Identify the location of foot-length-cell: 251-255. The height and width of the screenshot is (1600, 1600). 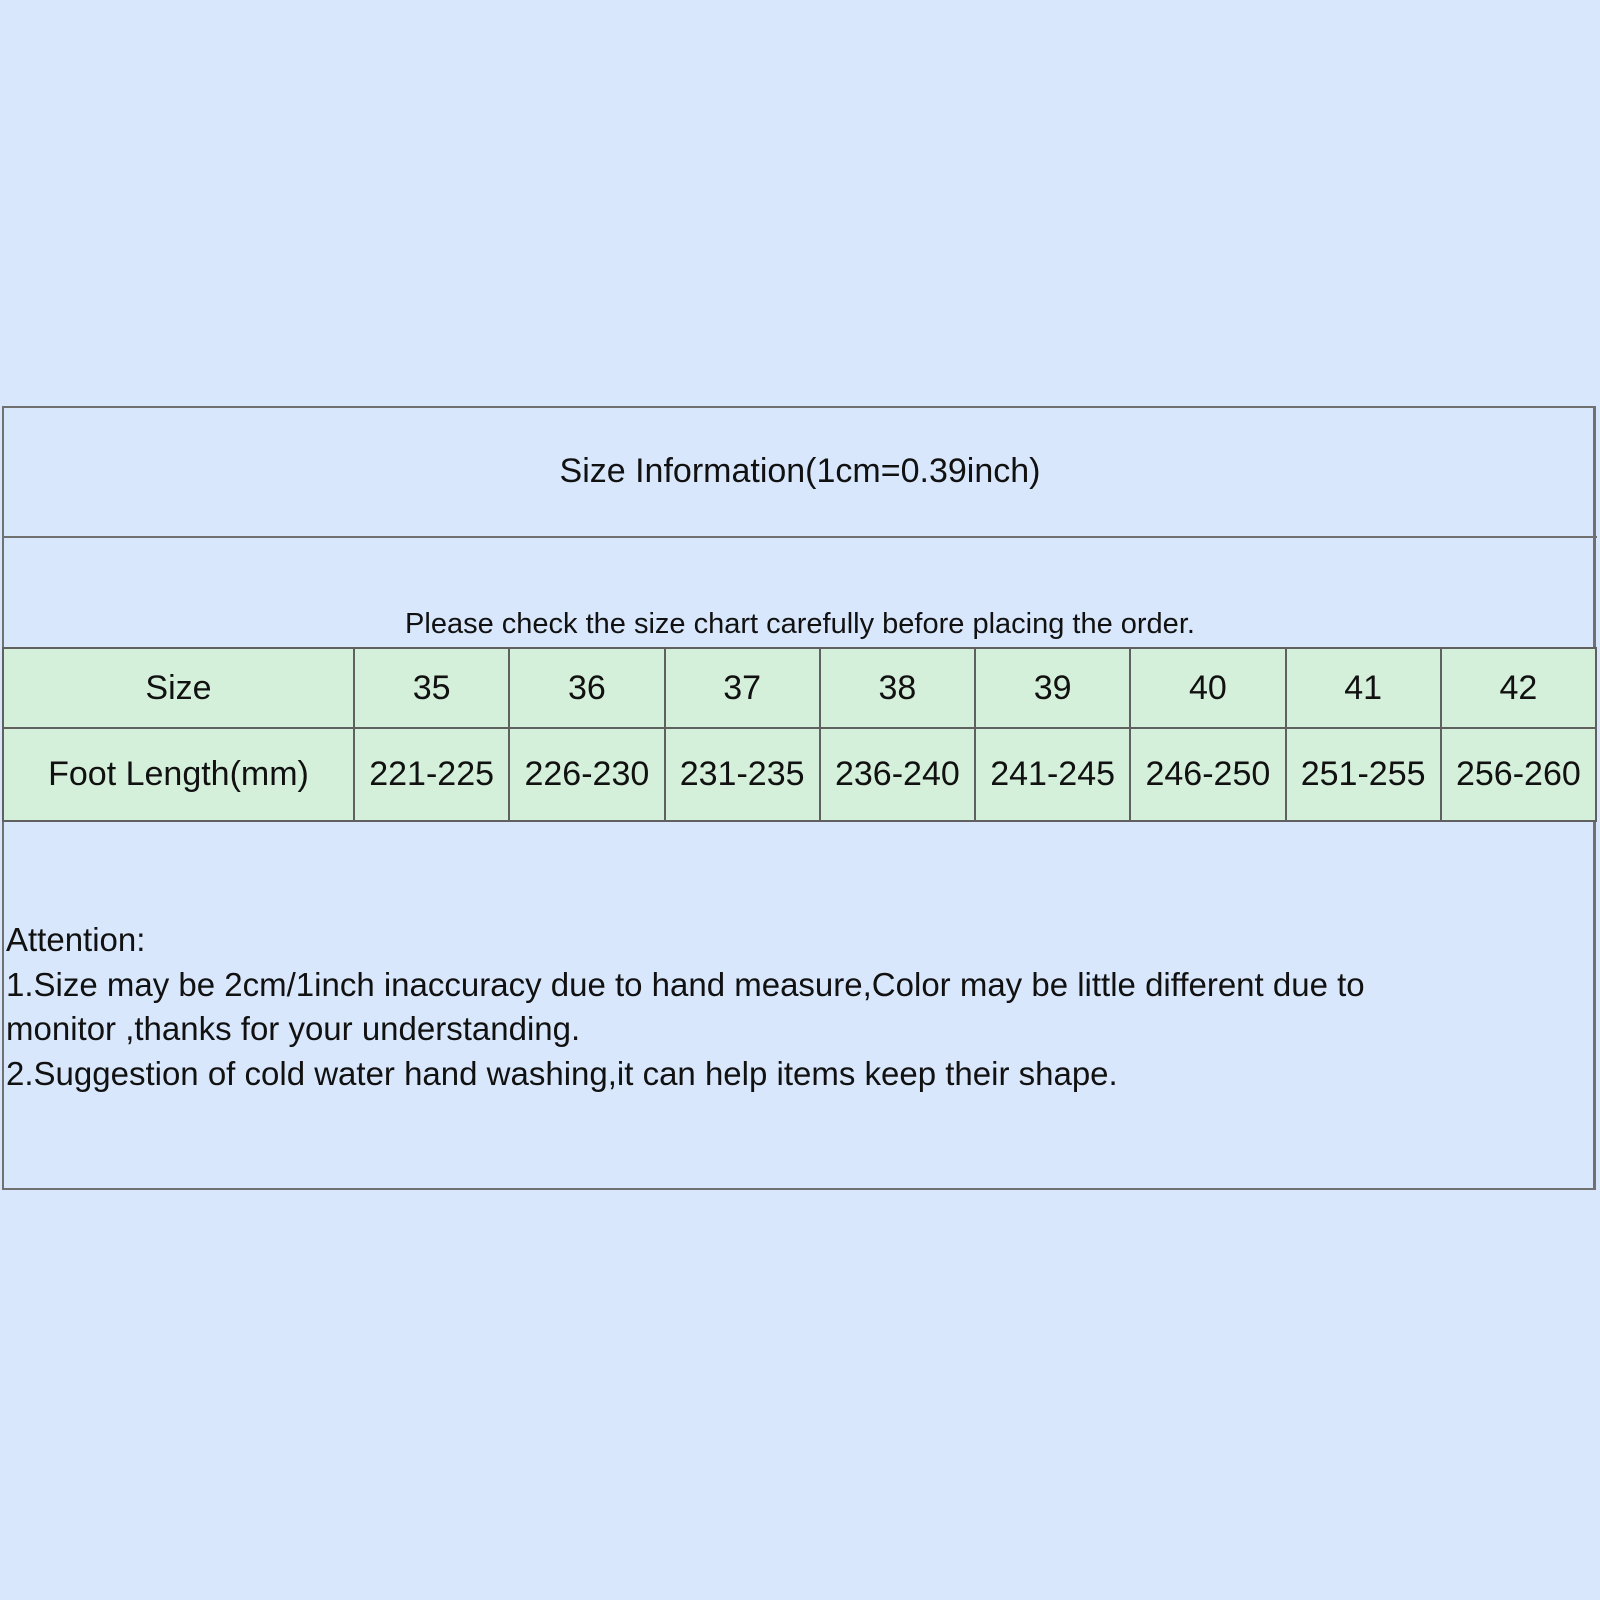
(1363, 774).